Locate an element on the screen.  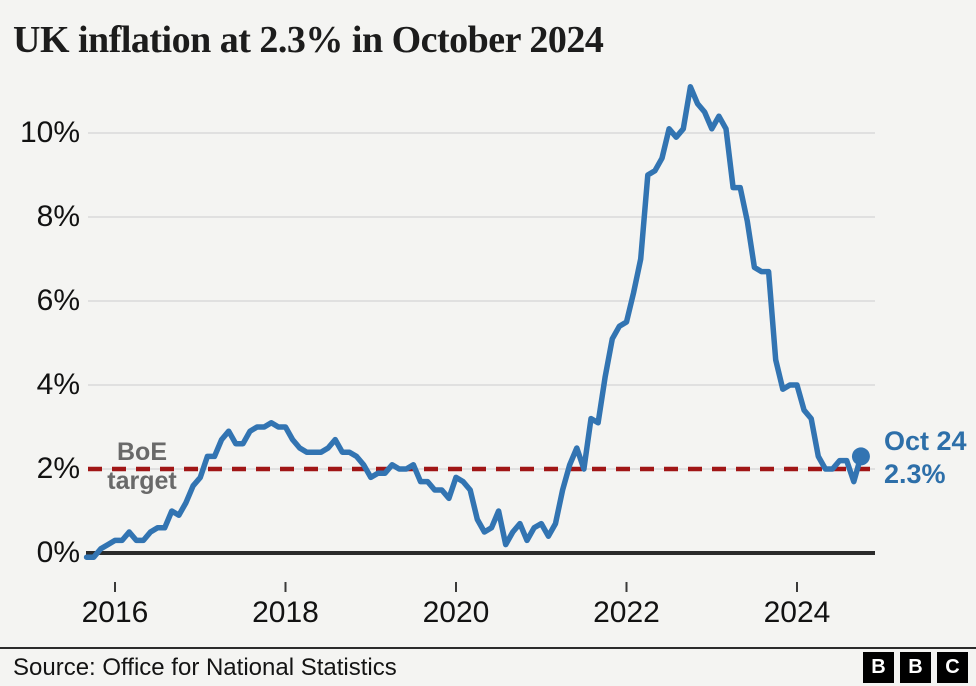
y-tick-label: 0% is located at coordinates (58, 552).